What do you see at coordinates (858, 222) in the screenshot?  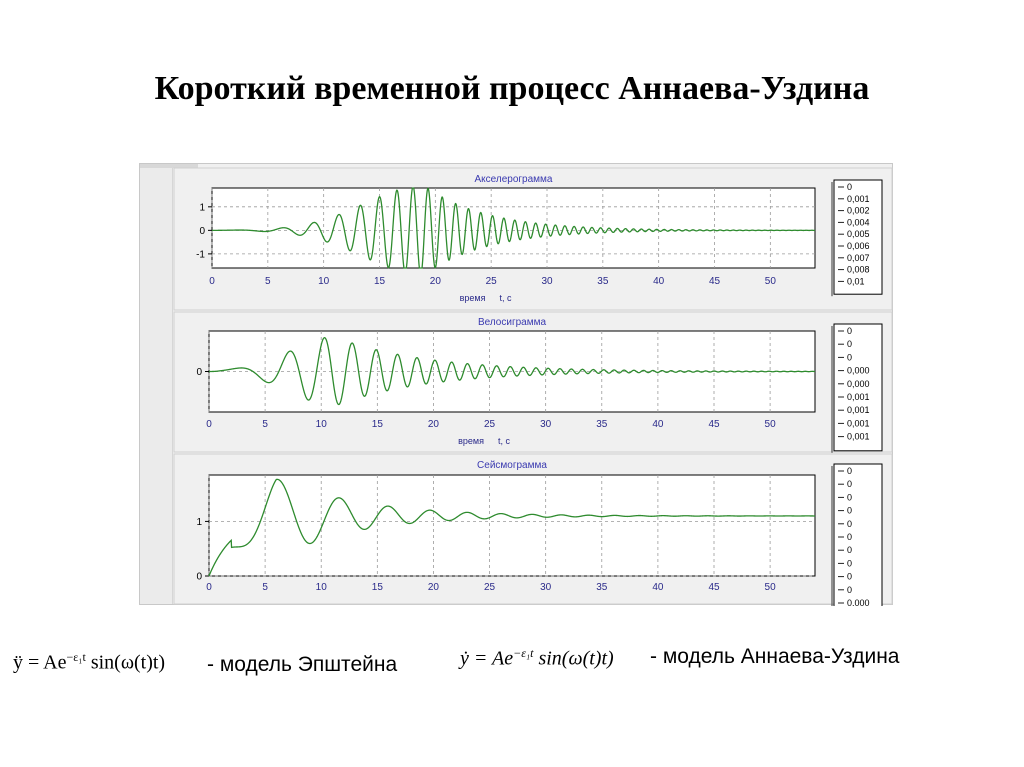 I see `legend-entry: 0,004` at bounding box center [858, 222].